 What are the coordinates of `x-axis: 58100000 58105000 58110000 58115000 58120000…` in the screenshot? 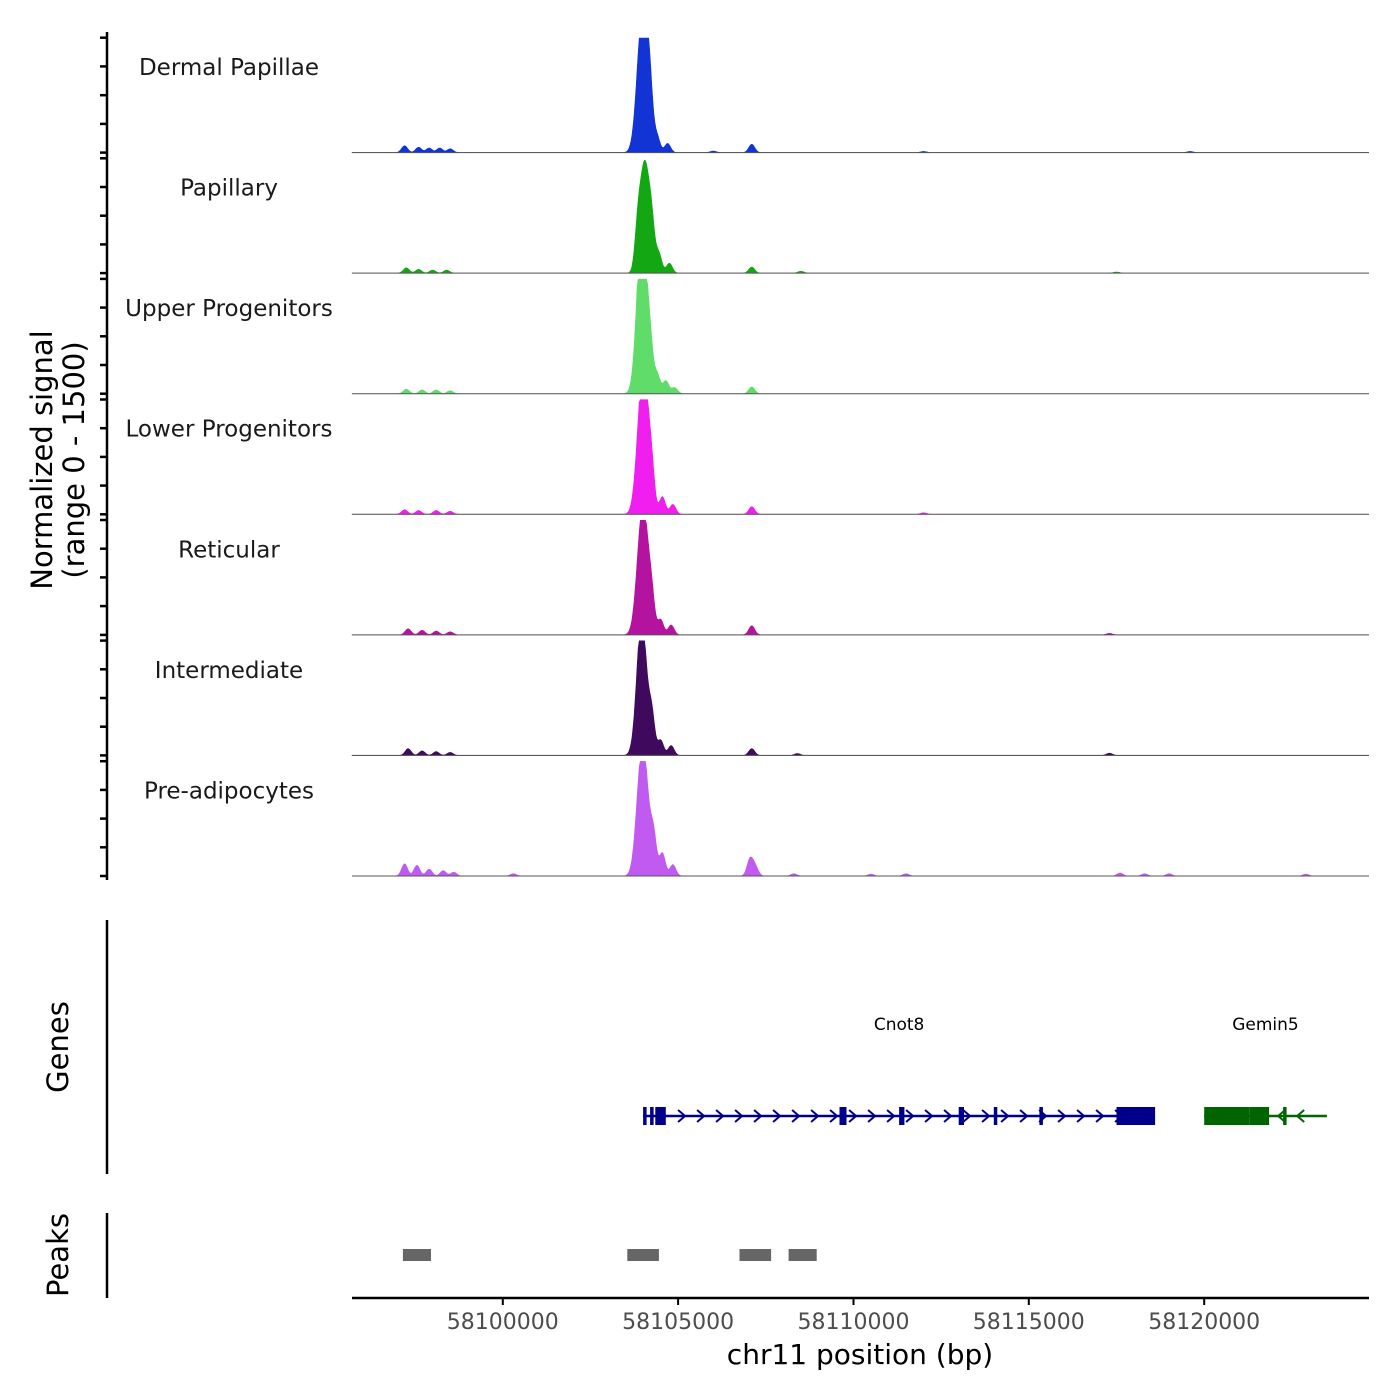 It's located at (860, 1333).